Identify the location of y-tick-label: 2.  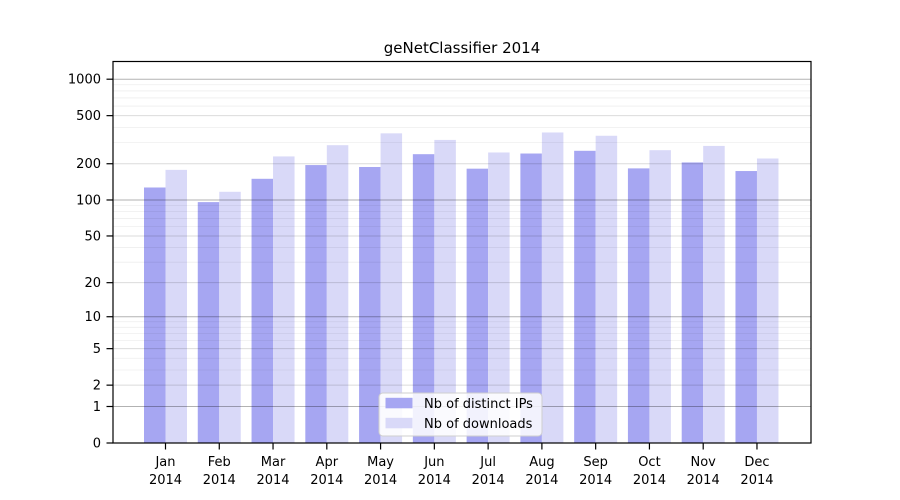
(97, 386).